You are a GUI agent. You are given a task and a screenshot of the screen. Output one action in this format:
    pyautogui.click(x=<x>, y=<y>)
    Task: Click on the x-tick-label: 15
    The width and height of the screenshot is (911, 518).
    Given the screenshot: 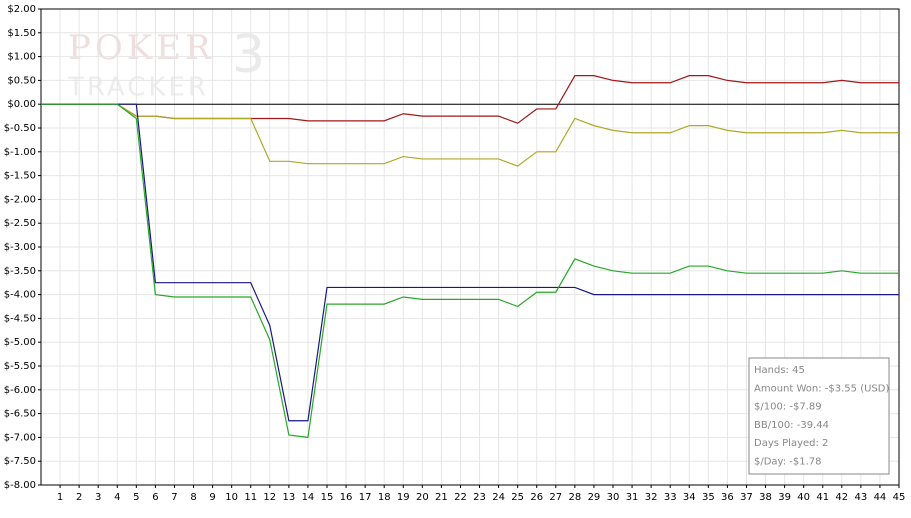 What is the action you would take?
    pyautogui.click(x=327, y=497)
    